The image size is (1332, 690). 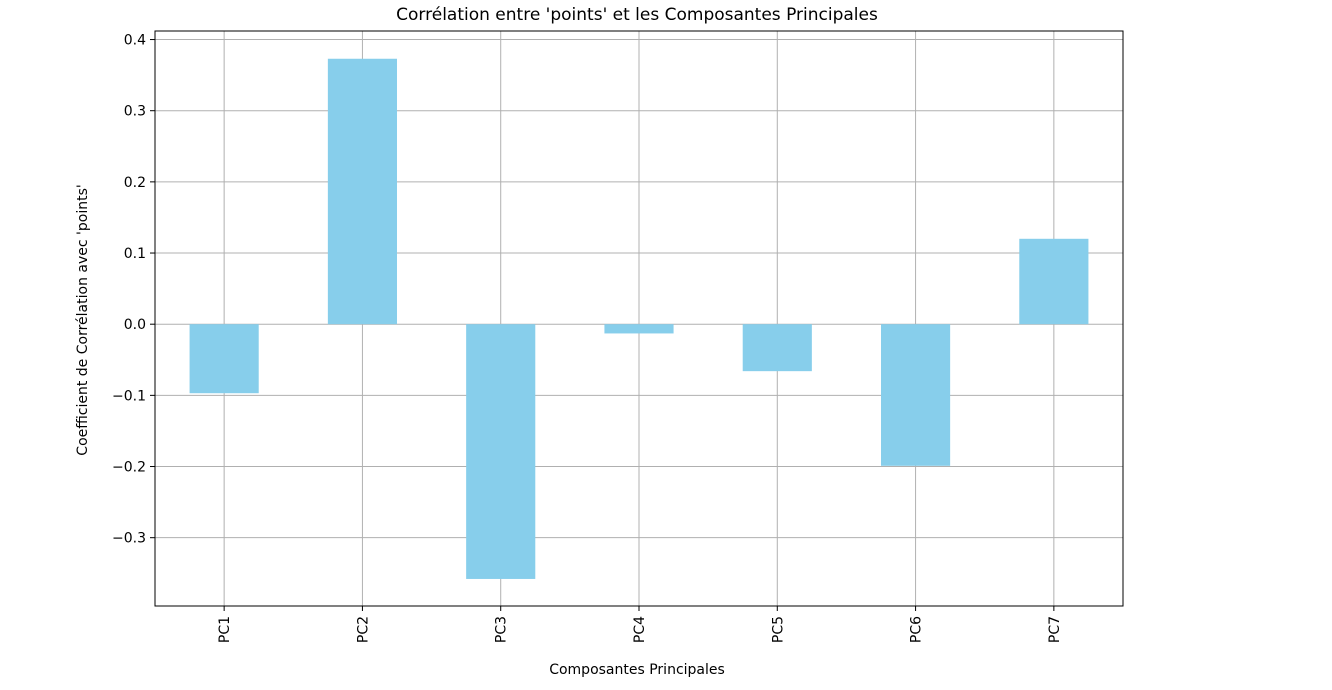 What do you see at coordinates (778, 629) in the screenshot?
I see `x-tick-label: PC5` at bounding box center [778, 629].